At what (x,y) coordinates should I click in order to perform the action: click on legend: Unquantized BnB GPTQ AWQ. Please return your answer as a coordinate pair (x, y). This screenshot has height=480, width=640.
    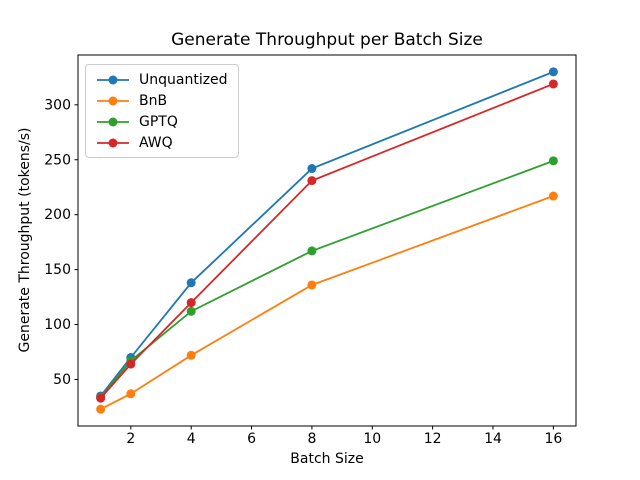
    Looking at the image, I should click on (162, 111).